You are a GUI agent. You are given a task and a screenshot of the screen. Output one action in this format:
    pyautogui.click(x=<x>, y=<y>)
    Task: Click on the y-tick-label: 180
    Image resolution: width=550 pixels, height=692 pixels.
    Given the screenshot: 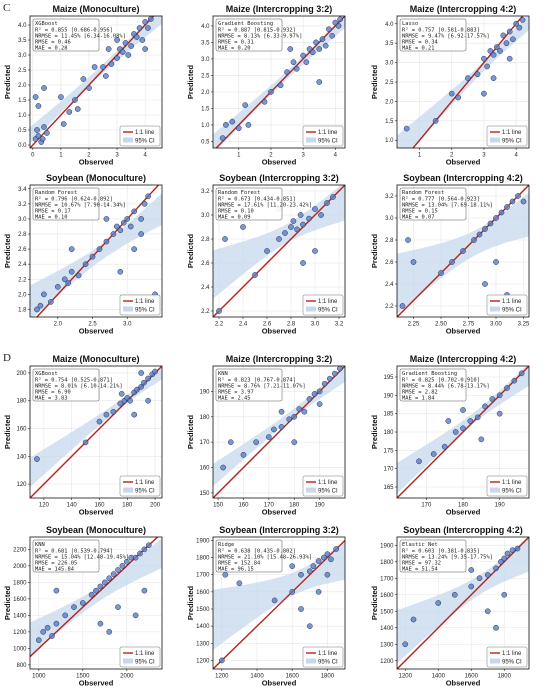 What is the action you would take?
    pyautogui.click(x=204, y=418)
    